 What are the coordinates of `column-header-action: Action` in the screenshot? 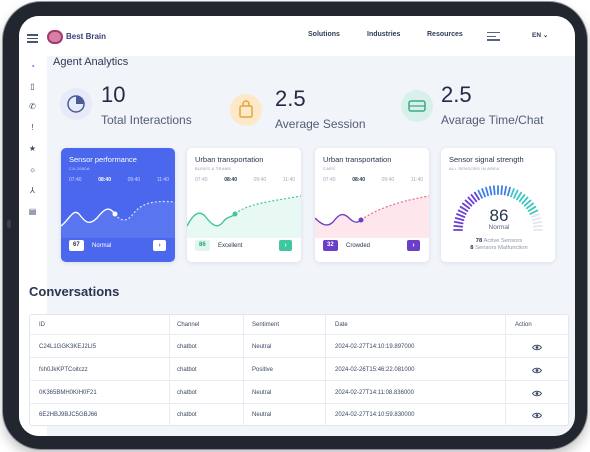 It's located at (523, 325).